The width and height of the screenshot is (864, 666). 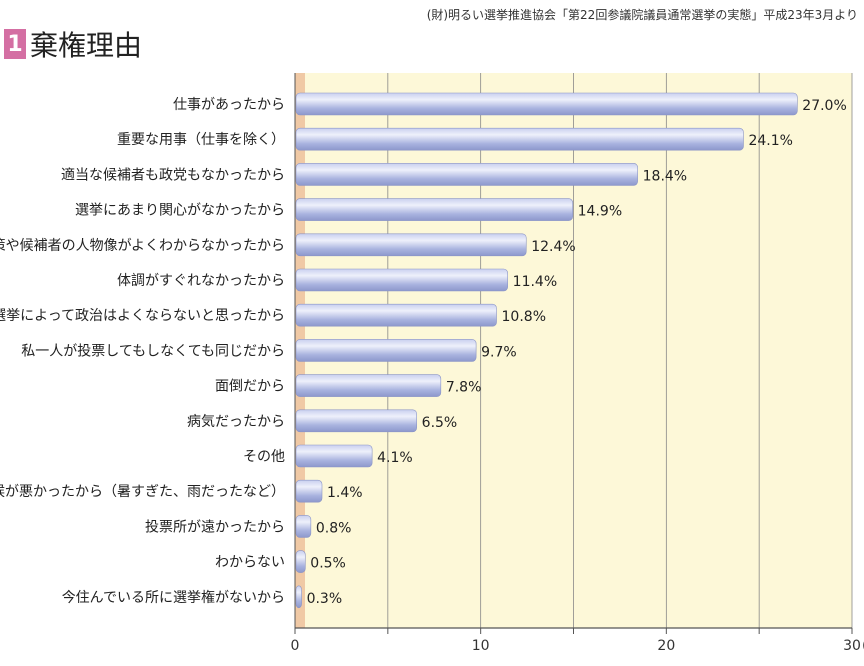 What do you see at coordinates (142, 316) in the screenshot?
I see `category-label: 選挙によって政治はよくならないと思ったから` at bounding box center [142, 316].